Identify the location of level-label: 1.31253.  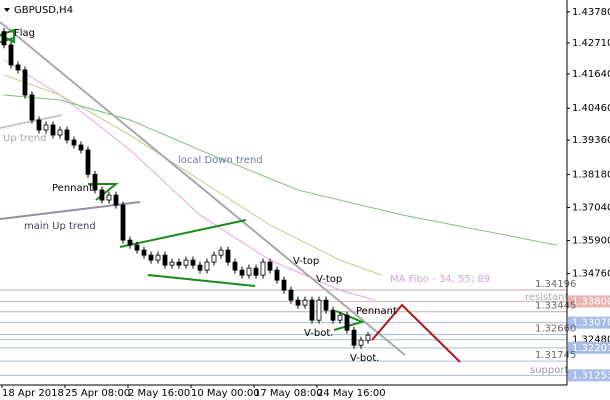
(591, 375).